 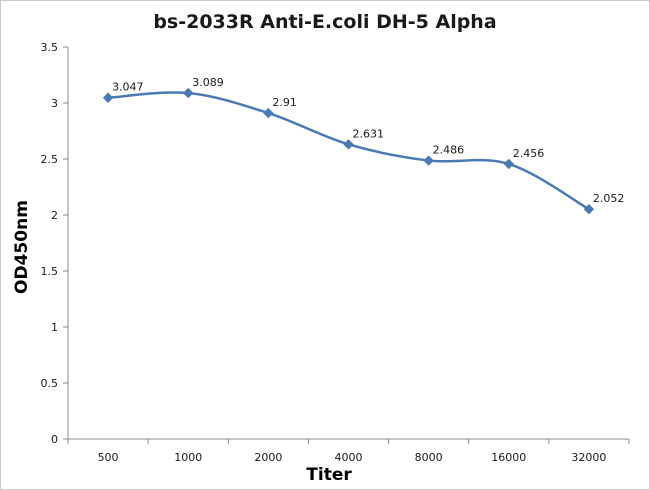 What do you see at coordinates (329, 475) in the screenshot?
I see `x-axis-title: Titer` at bounding box center [329, 475].